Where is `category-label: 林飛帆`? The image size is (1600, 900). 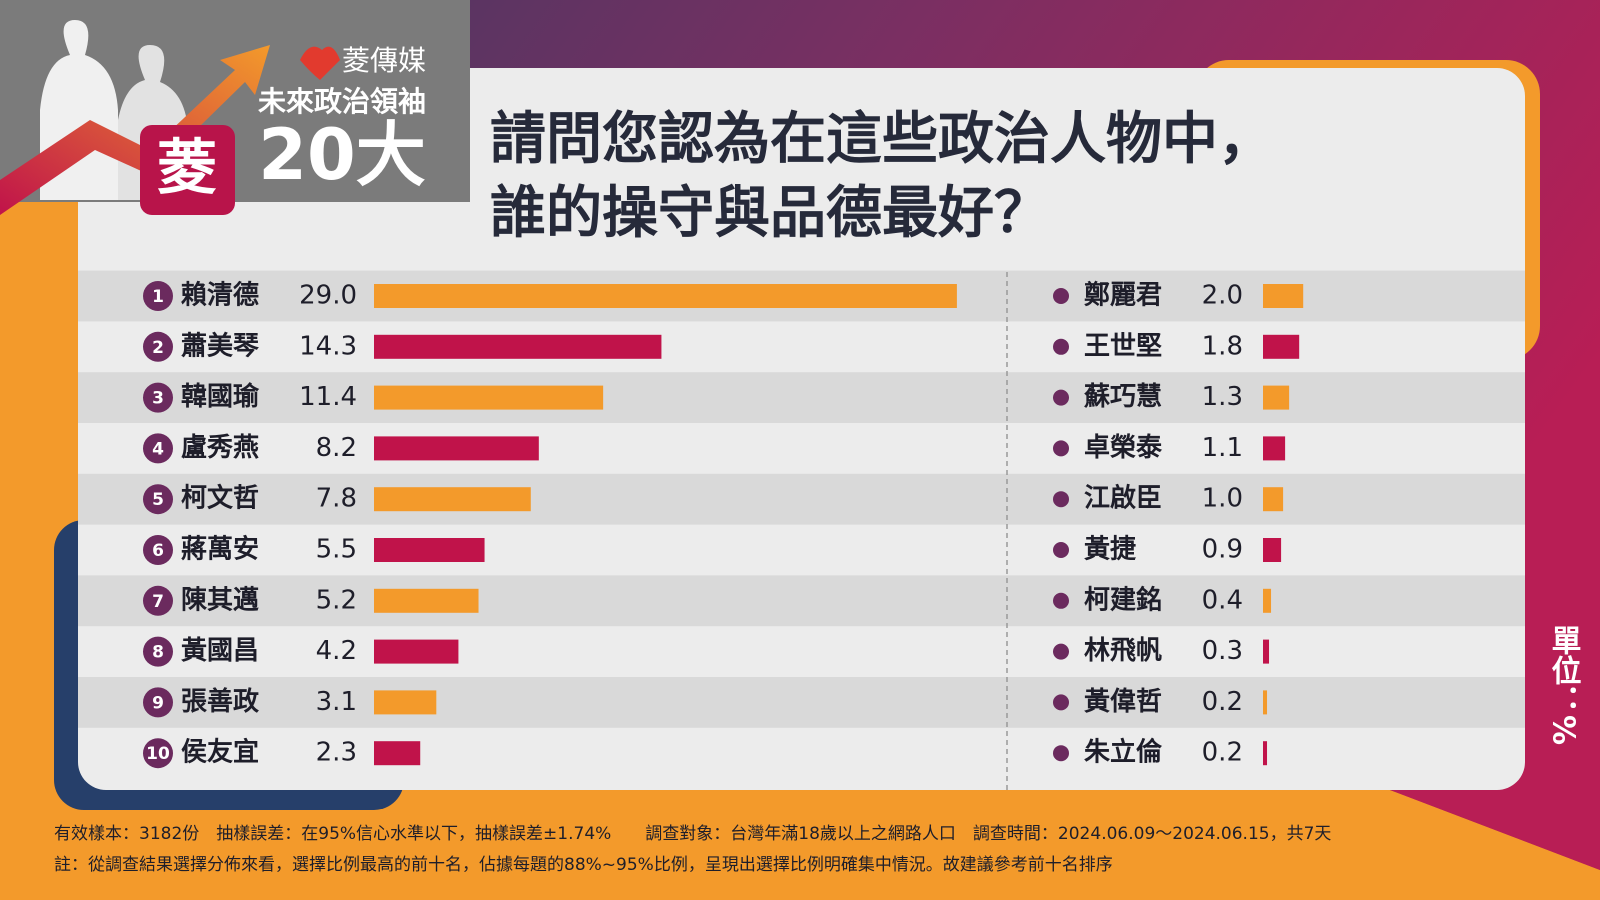 category-label: 林飛帆 is located at coordinates (1123, 651).